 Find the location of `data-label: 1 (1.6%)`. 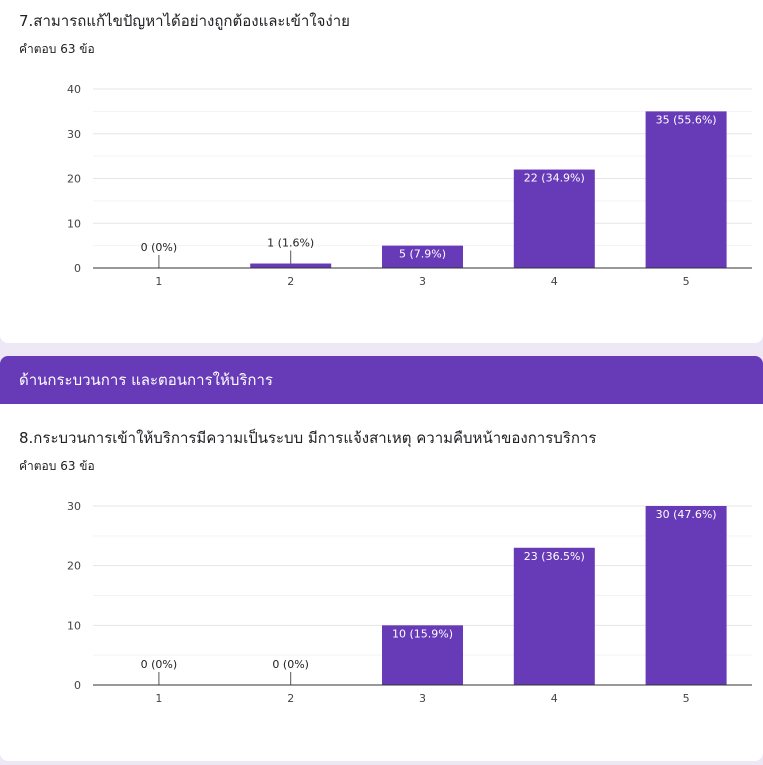

data-label: 1 (1.6%) is located at coordinates (290, 243).